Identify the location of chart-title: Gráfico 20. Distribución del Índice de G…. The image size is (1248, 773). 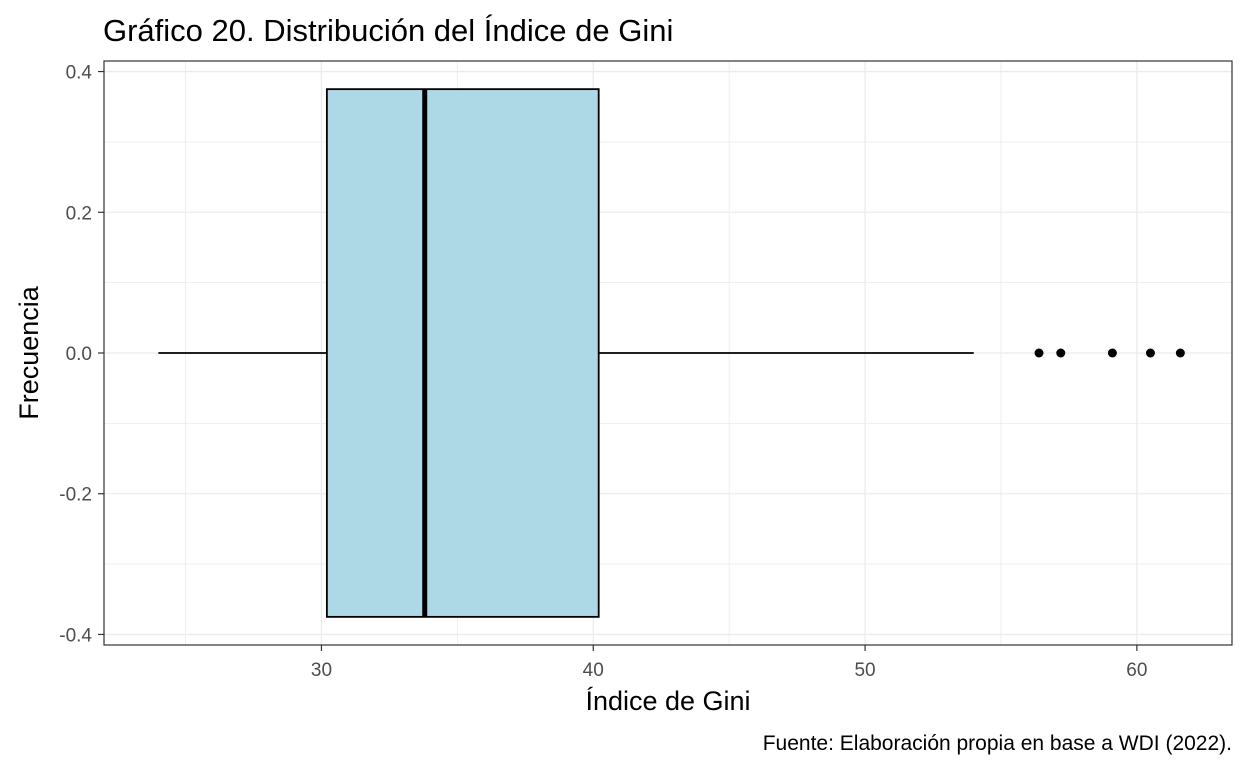
(388, 30).